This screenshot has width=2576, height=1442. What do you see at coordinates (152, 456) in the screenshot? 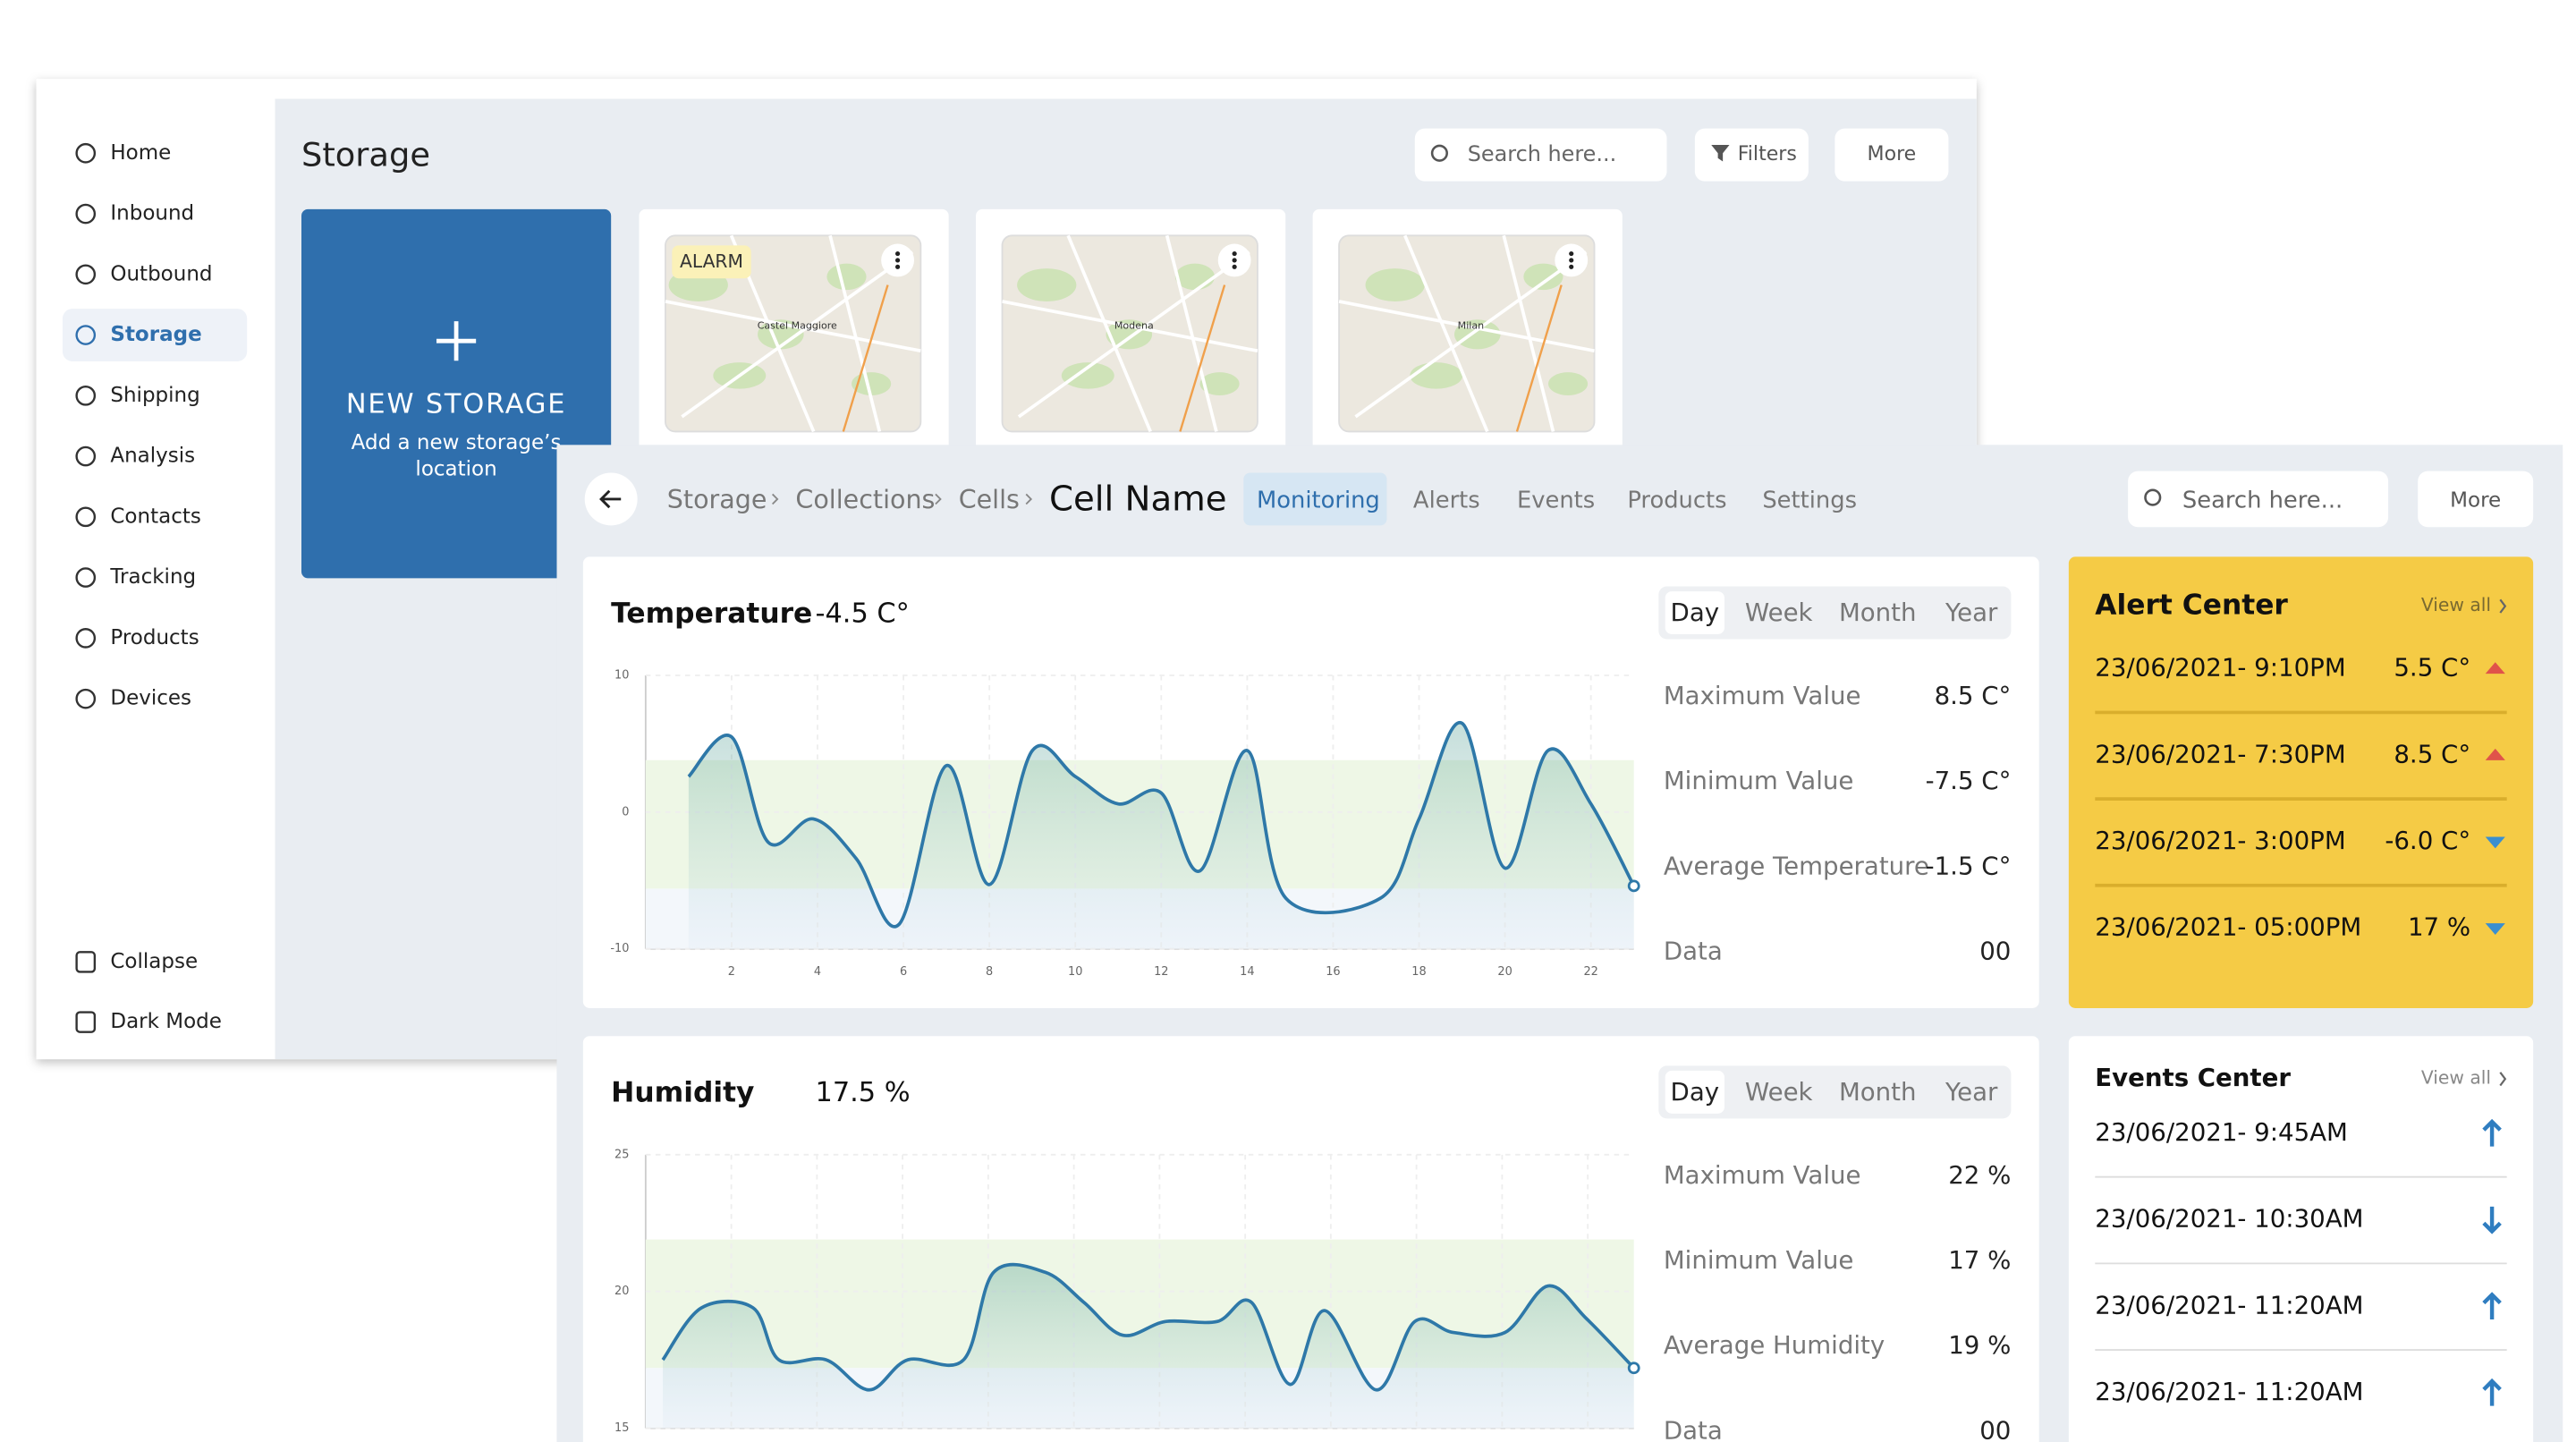
I see `nav-item: Analysis` at bounding box center [152, 456].